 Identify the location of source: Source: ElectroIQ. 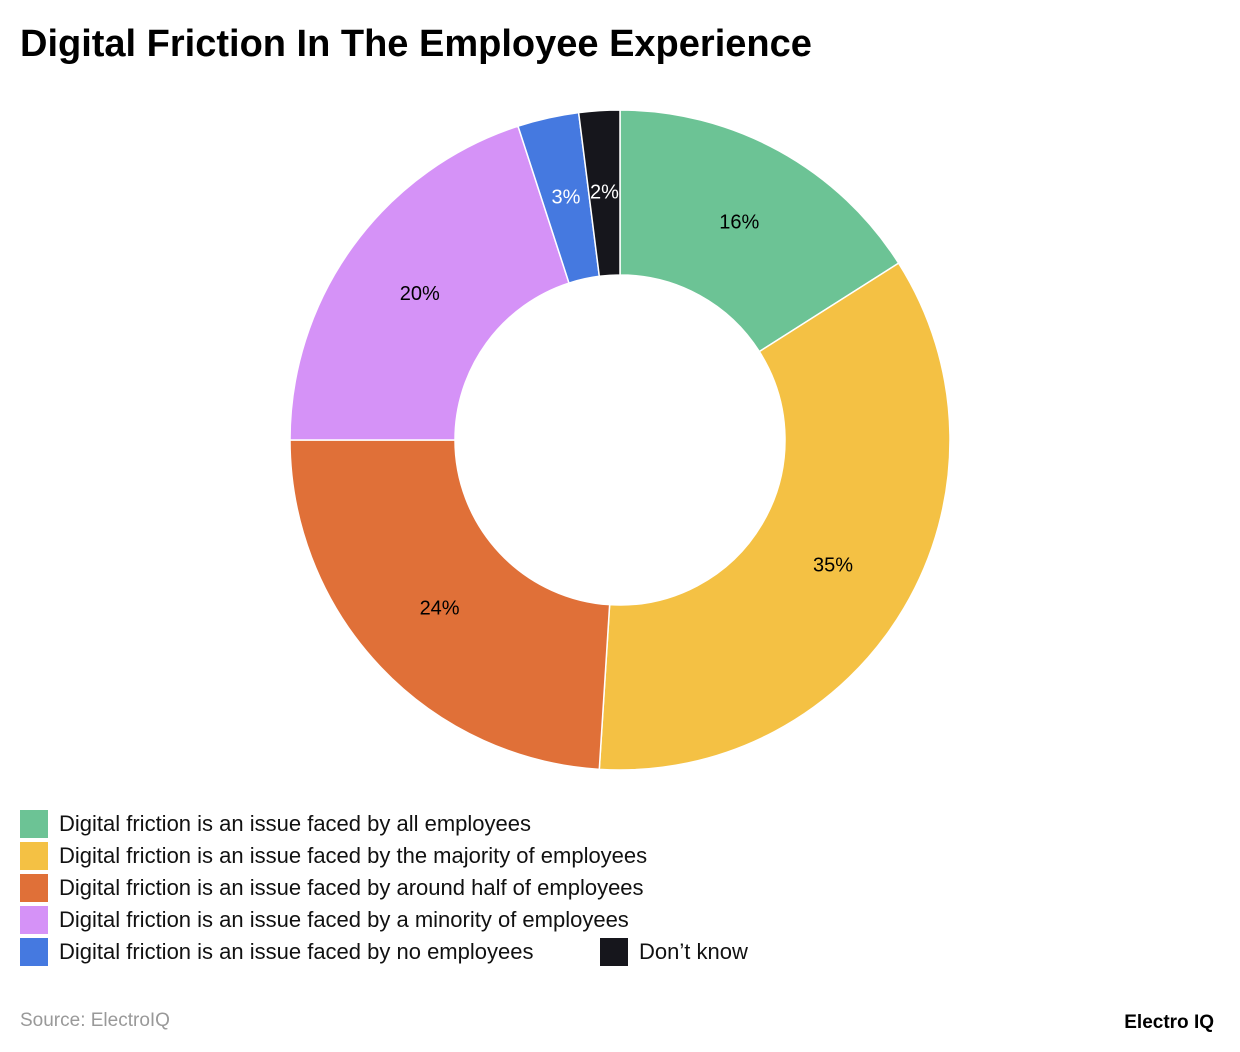
(95, 1020).